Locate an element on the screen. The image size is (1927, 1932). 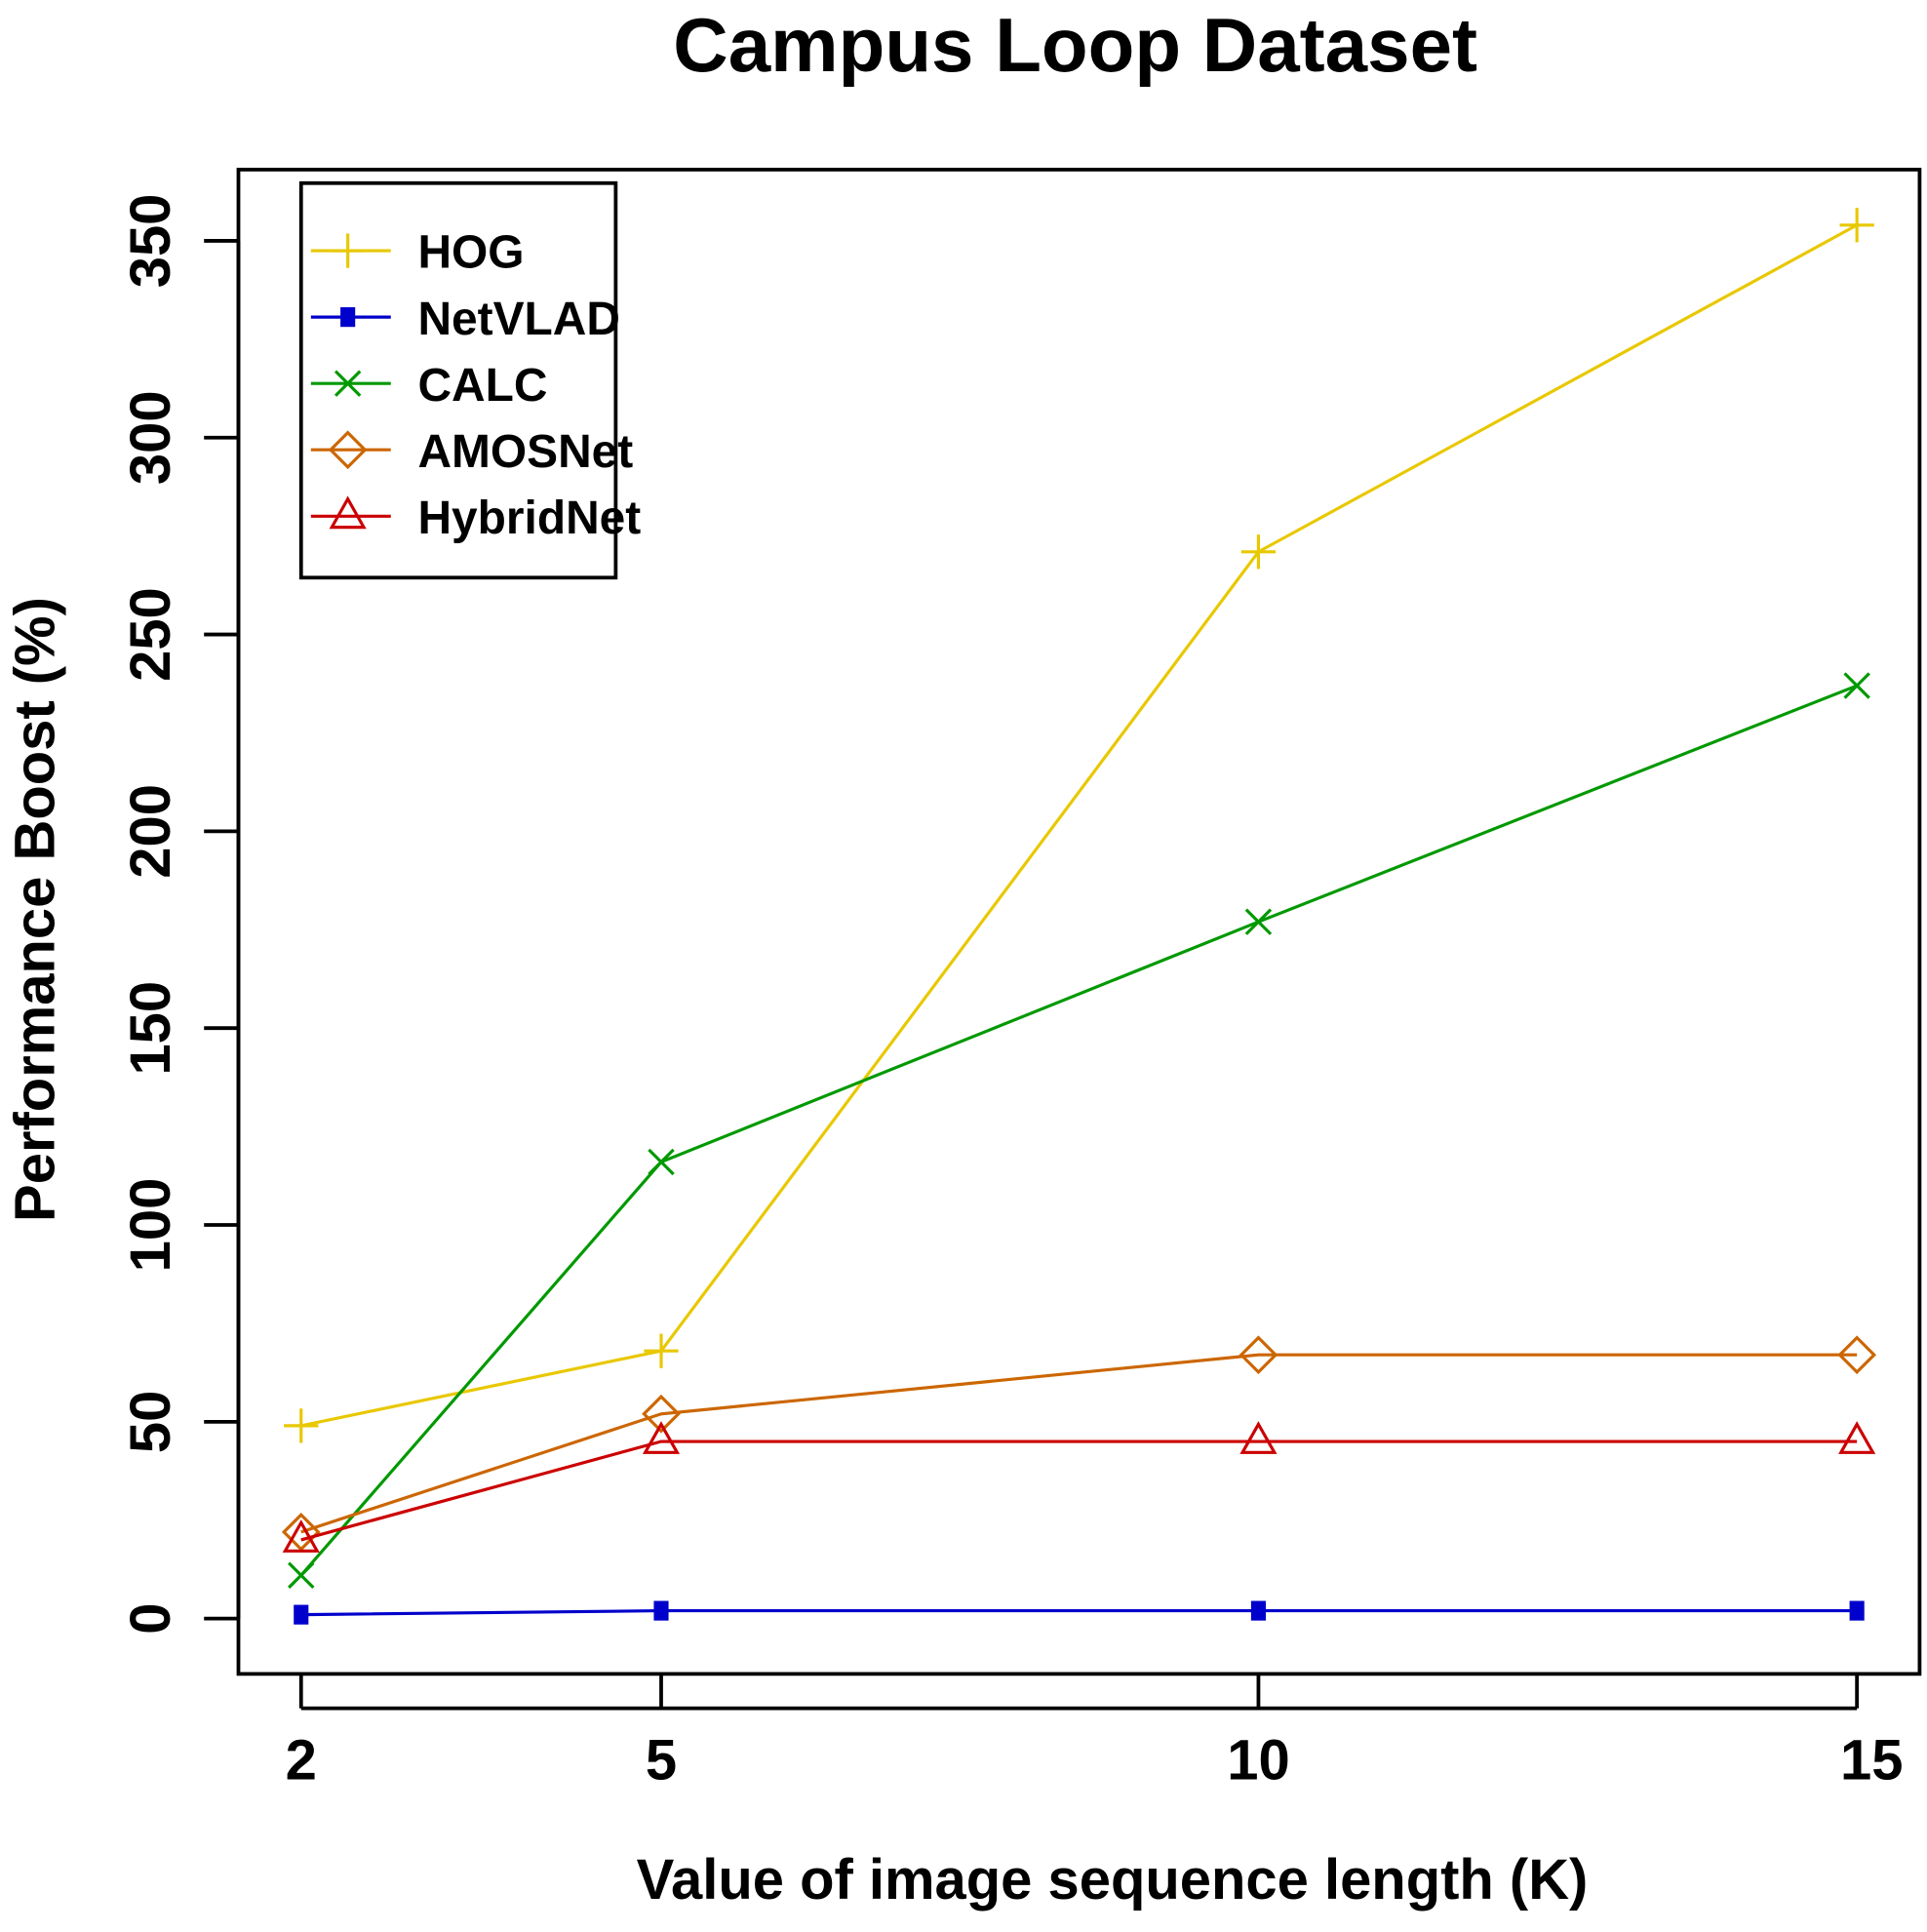
series-netvlad is located at coordinates (1080, 1612).